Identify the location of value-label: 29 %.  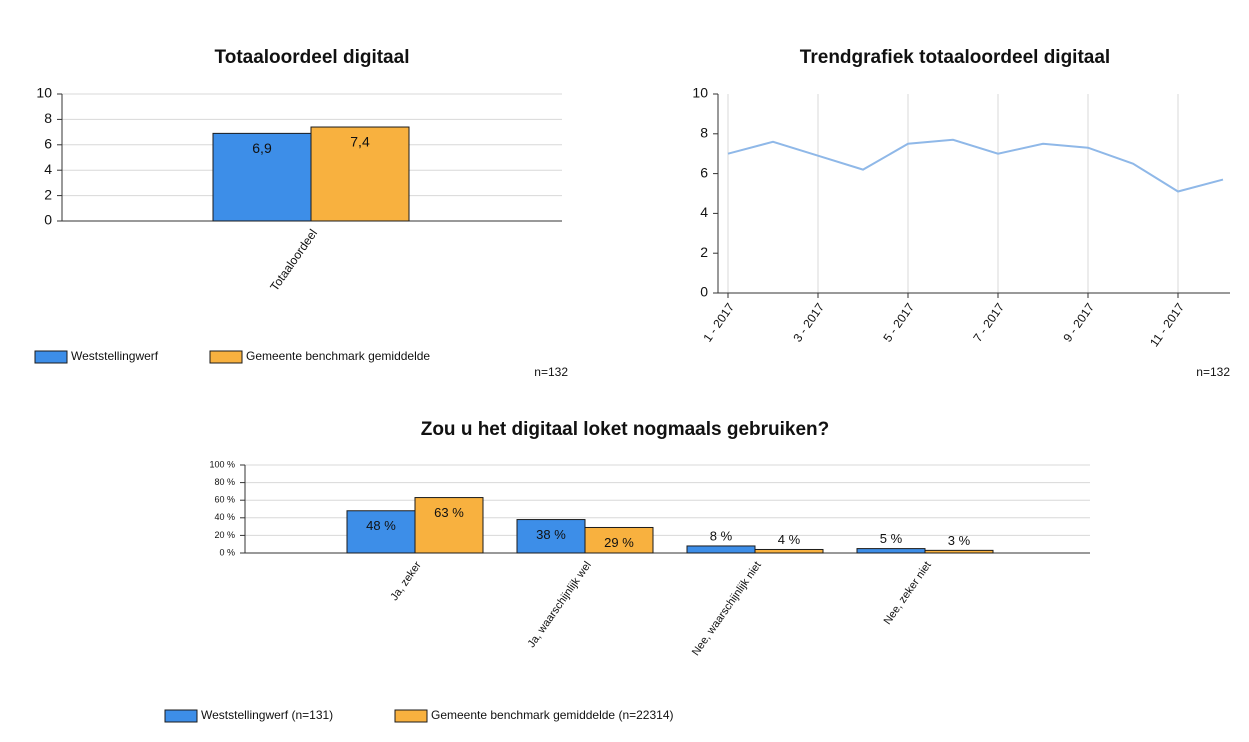
(619, 542).